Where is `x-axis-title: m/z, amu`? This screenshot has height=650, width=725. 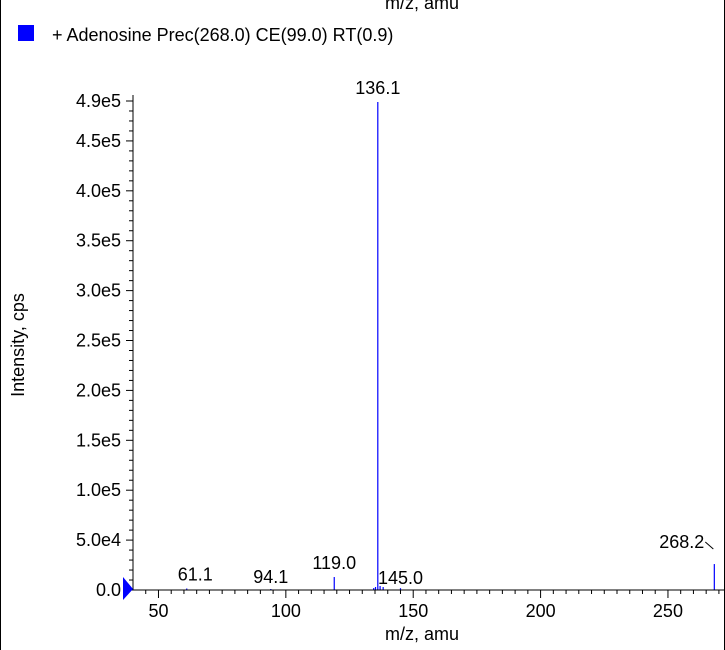 x-axis-title: m/z, amu is located at coordinates (422, 634).